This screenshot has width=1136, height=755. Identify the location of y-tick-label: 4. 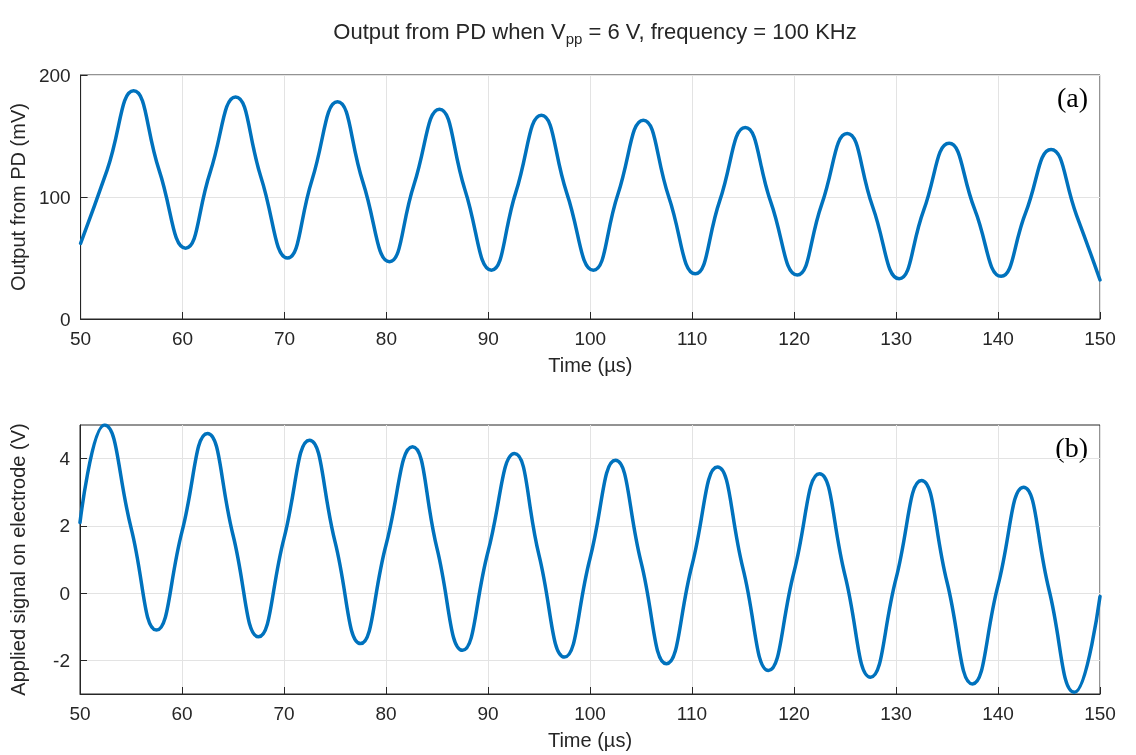
(65, 459).